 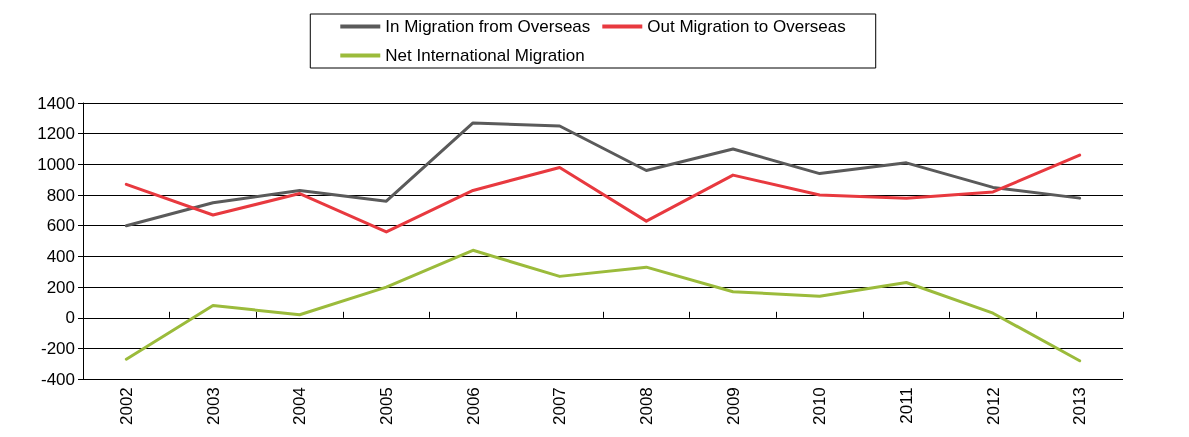 I want to click on x-tick-label: 2009, so click(x=733, y=406).